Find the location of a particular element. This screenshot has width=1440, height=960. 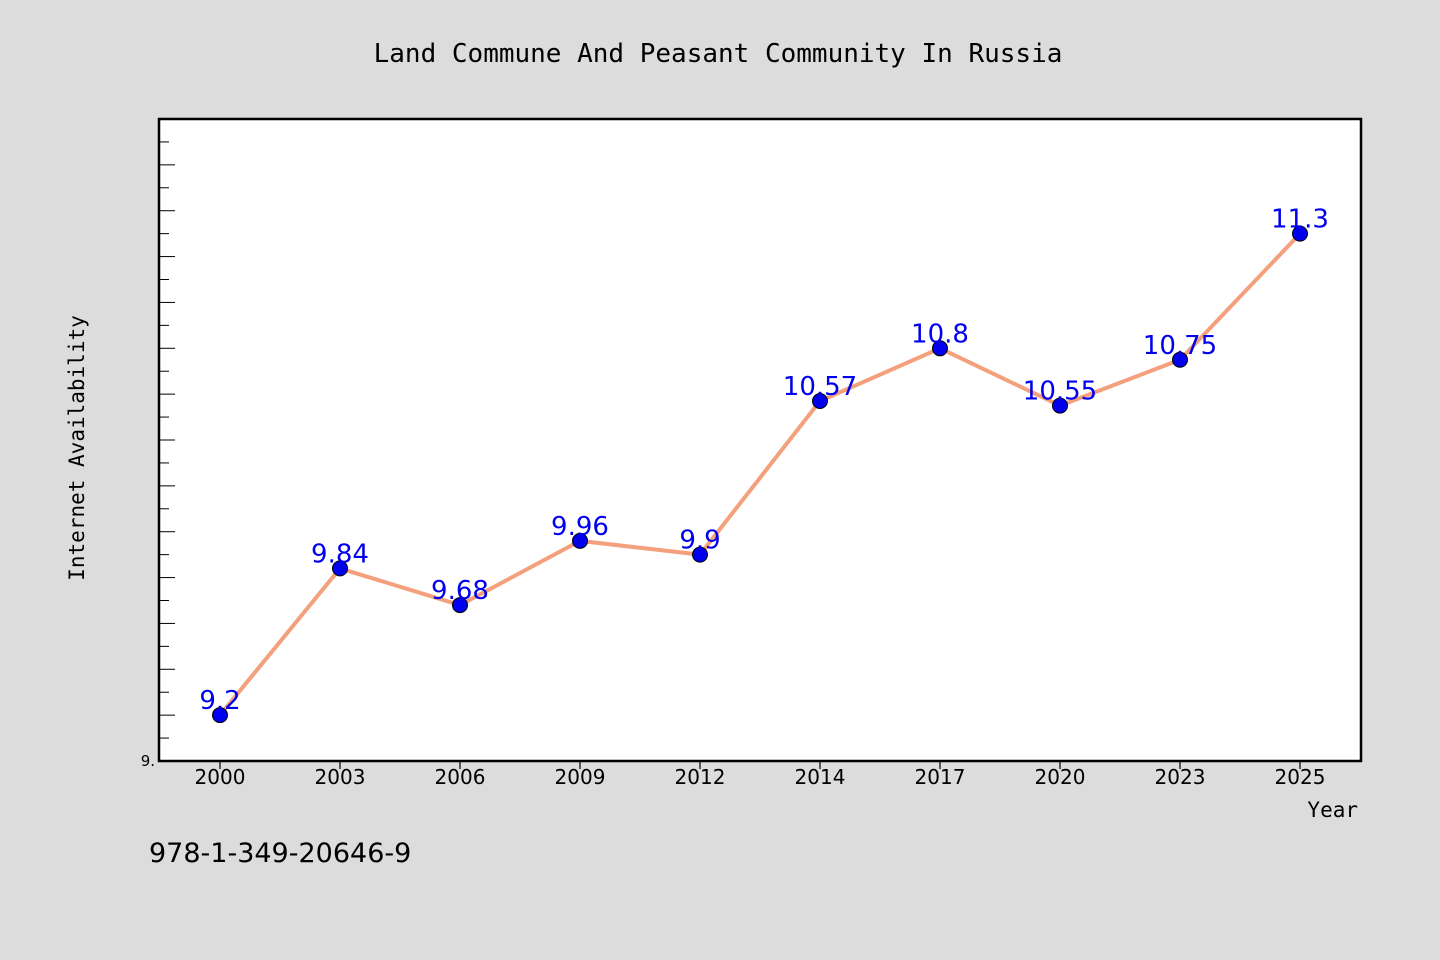

y-axis-label: Internet Availability is located at coordinates (77, 448).